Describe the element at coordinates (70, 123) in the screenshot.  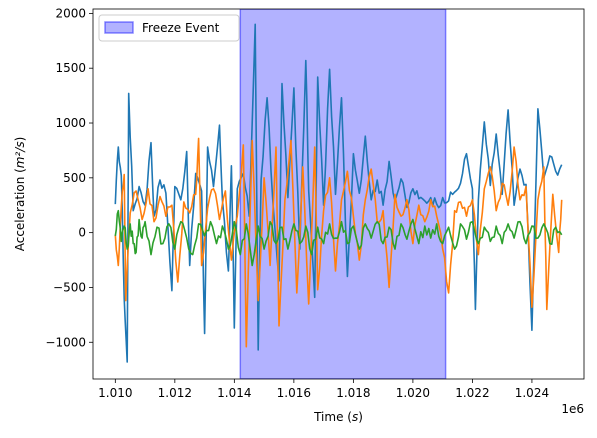
I see `y-tick-label: 1000` at that location.